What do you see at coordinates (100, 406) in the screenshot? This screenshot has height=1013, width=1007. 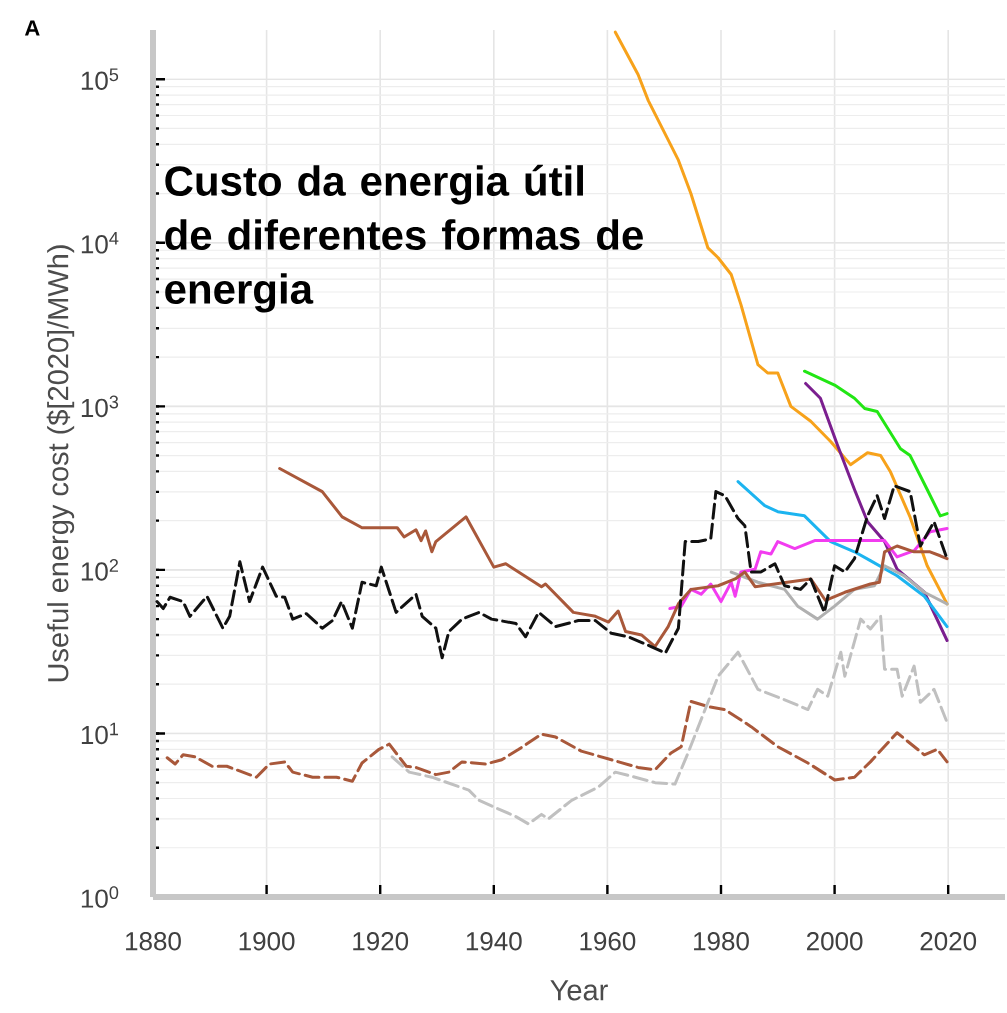 I see `y-tick-label: 10$^{3}$` at bounding box center [100, 406].